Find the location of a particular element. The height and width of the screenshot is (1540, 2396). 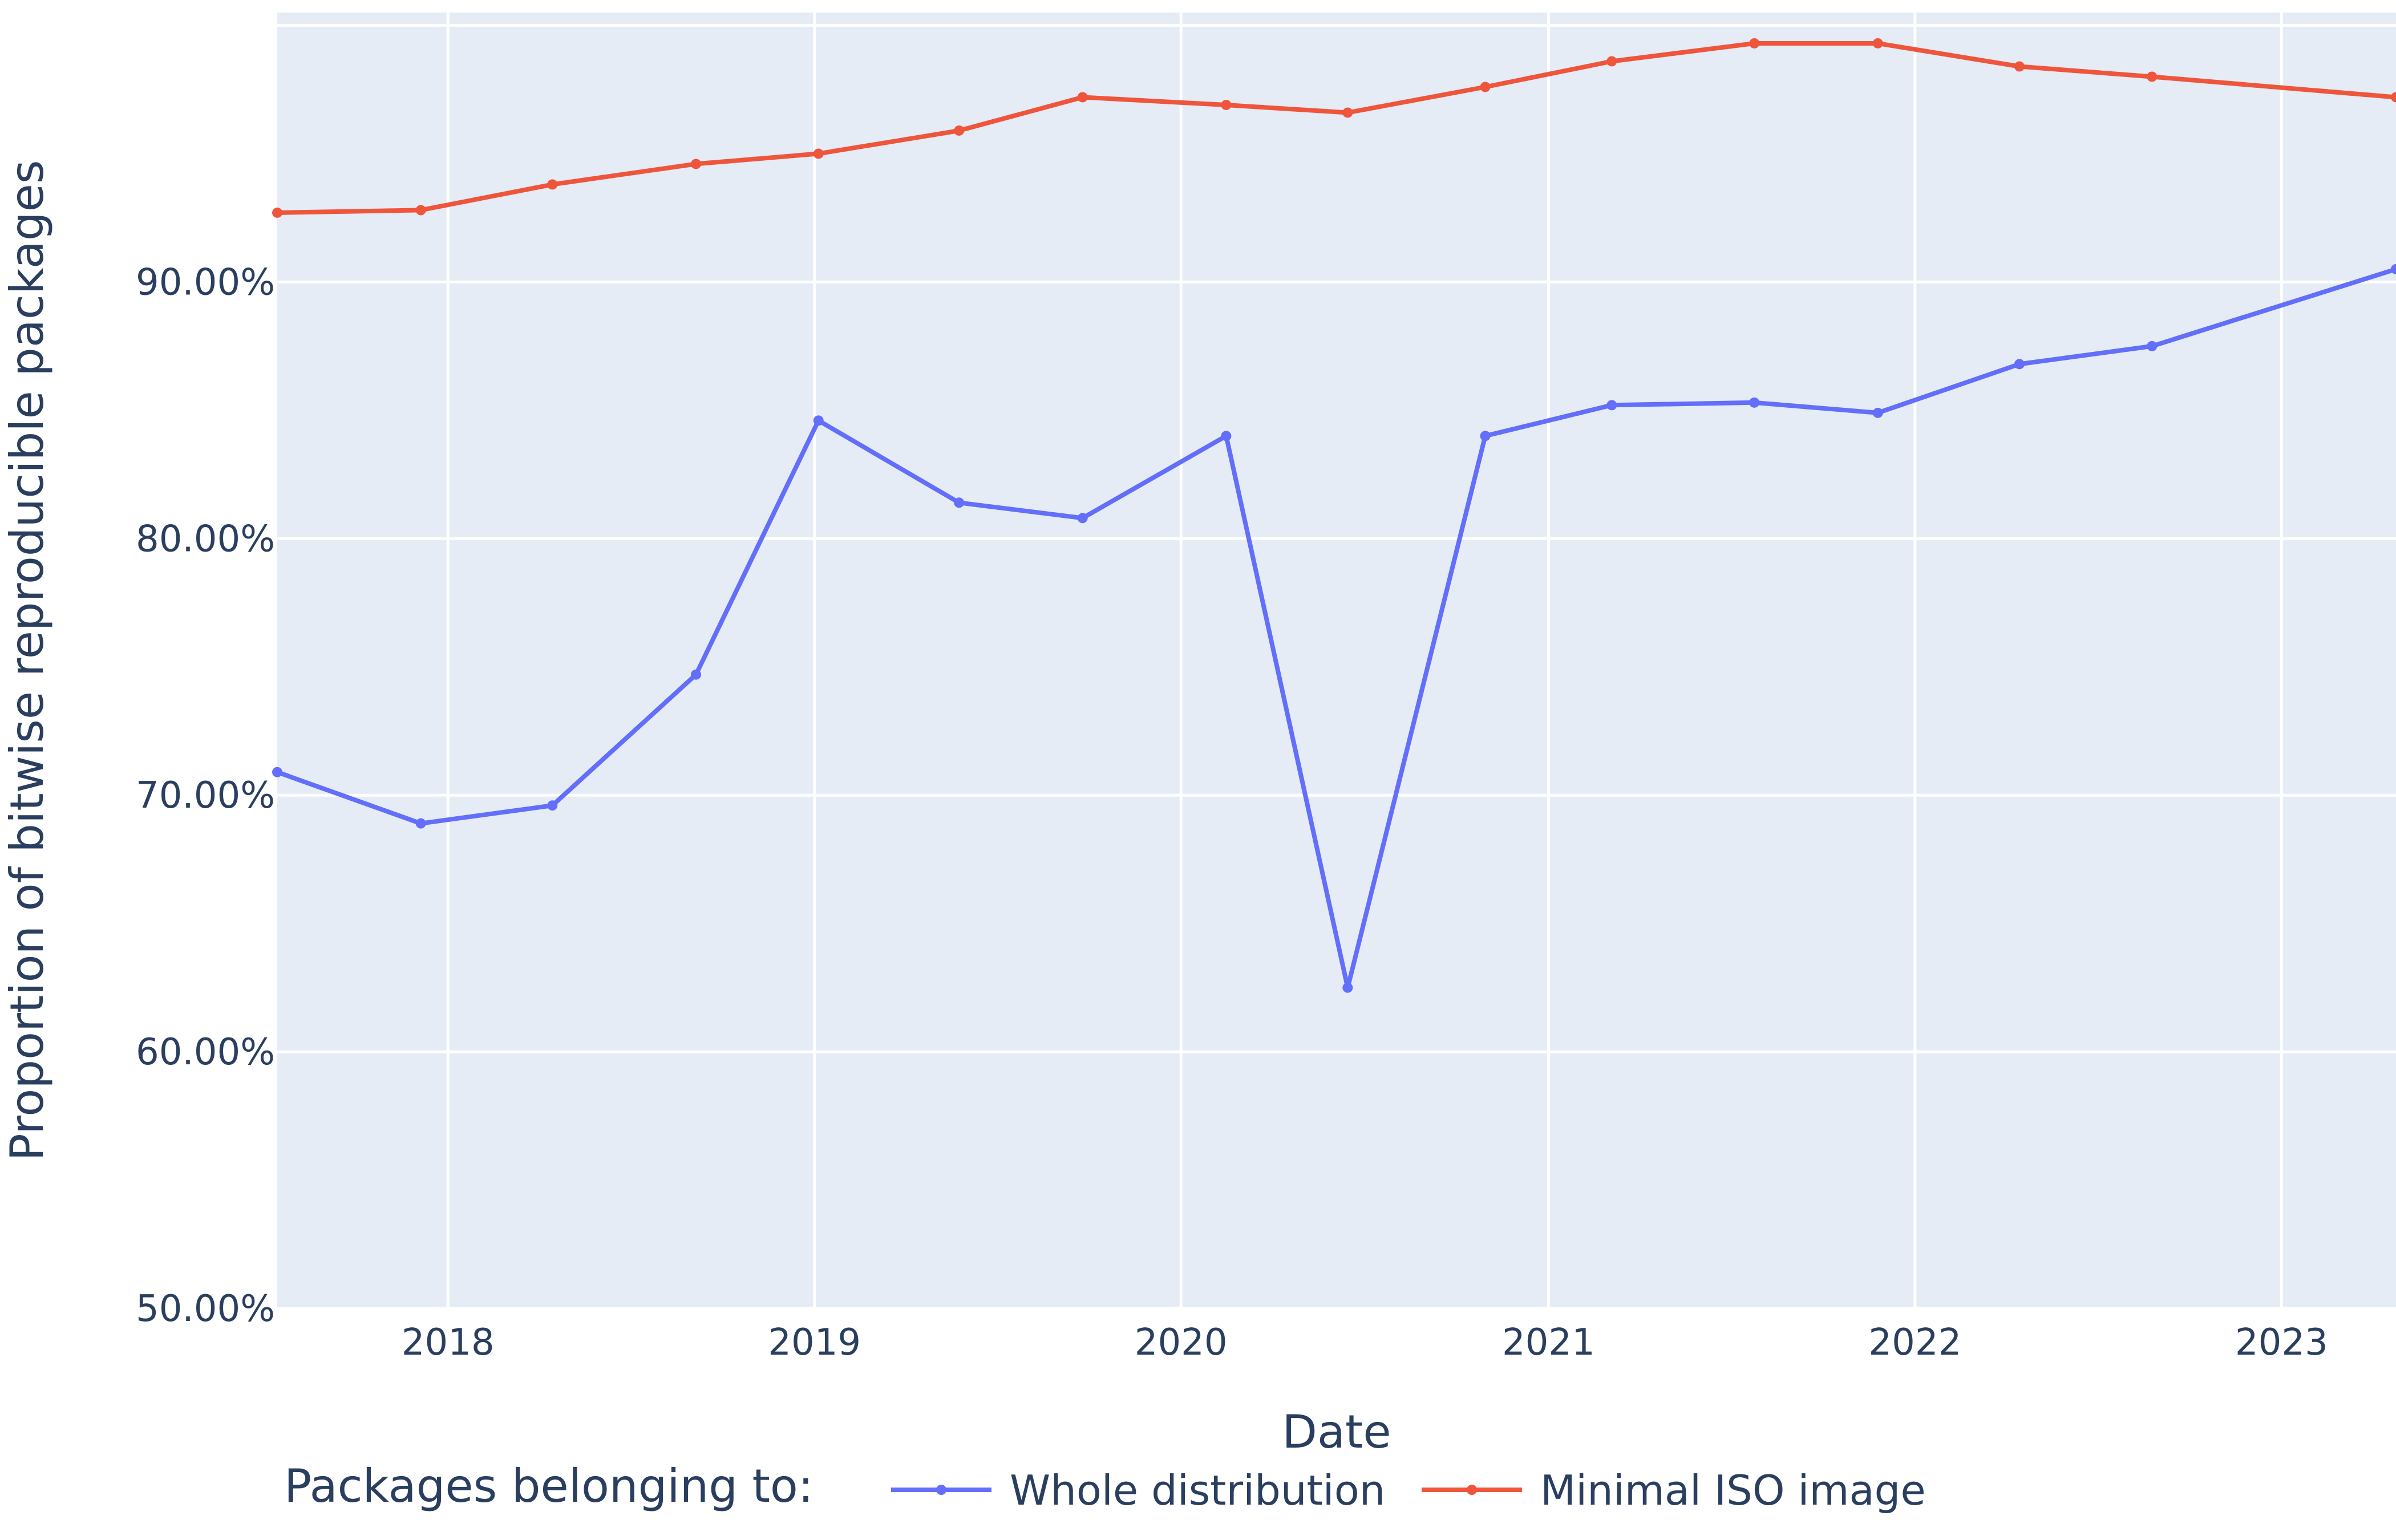

y-tick-labels: 50.00% 60.00% 70.00% 80.00% 90.00% is located at coordinates (206, 795).